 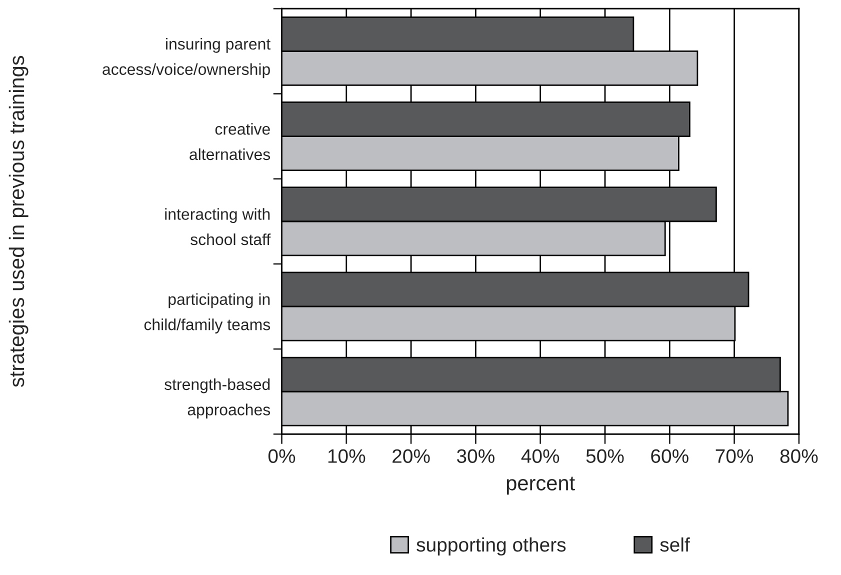 I want to click on x-tick-label: 30%, so click(x=475, y=456).